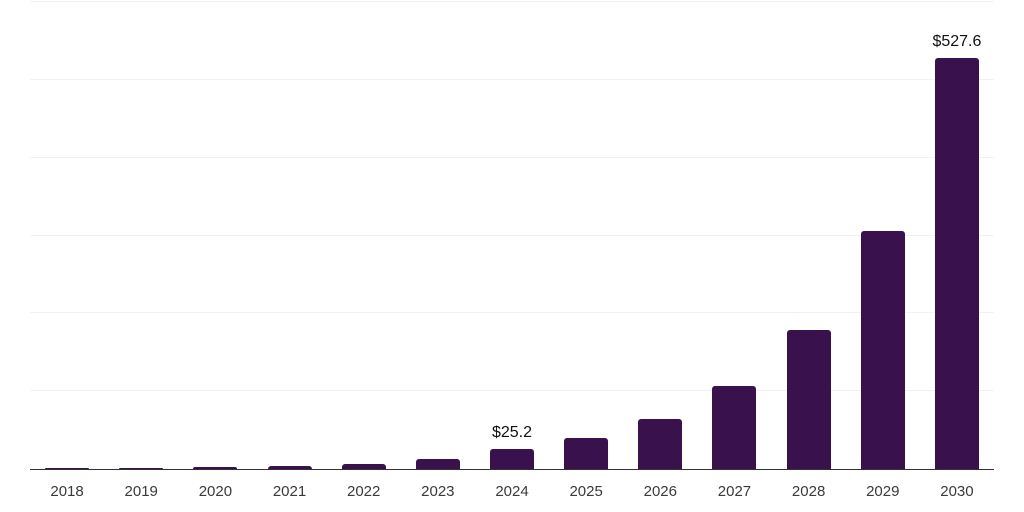  What do you see at coordinates (364, 491) in the screenshot?
I see `x-tick-label-2022: 2022` at bounding box center [364, 491].